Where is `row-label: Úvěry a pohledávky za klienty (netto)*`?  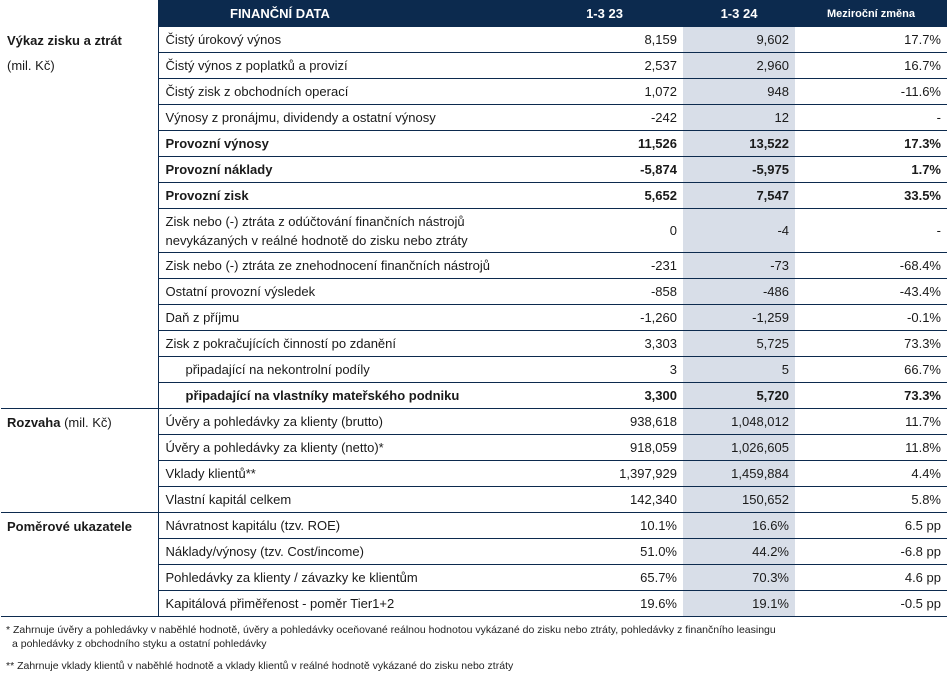
row-label: Úvěry a pohledávky za klienty (netto)* is located at coordinates (341, 447).